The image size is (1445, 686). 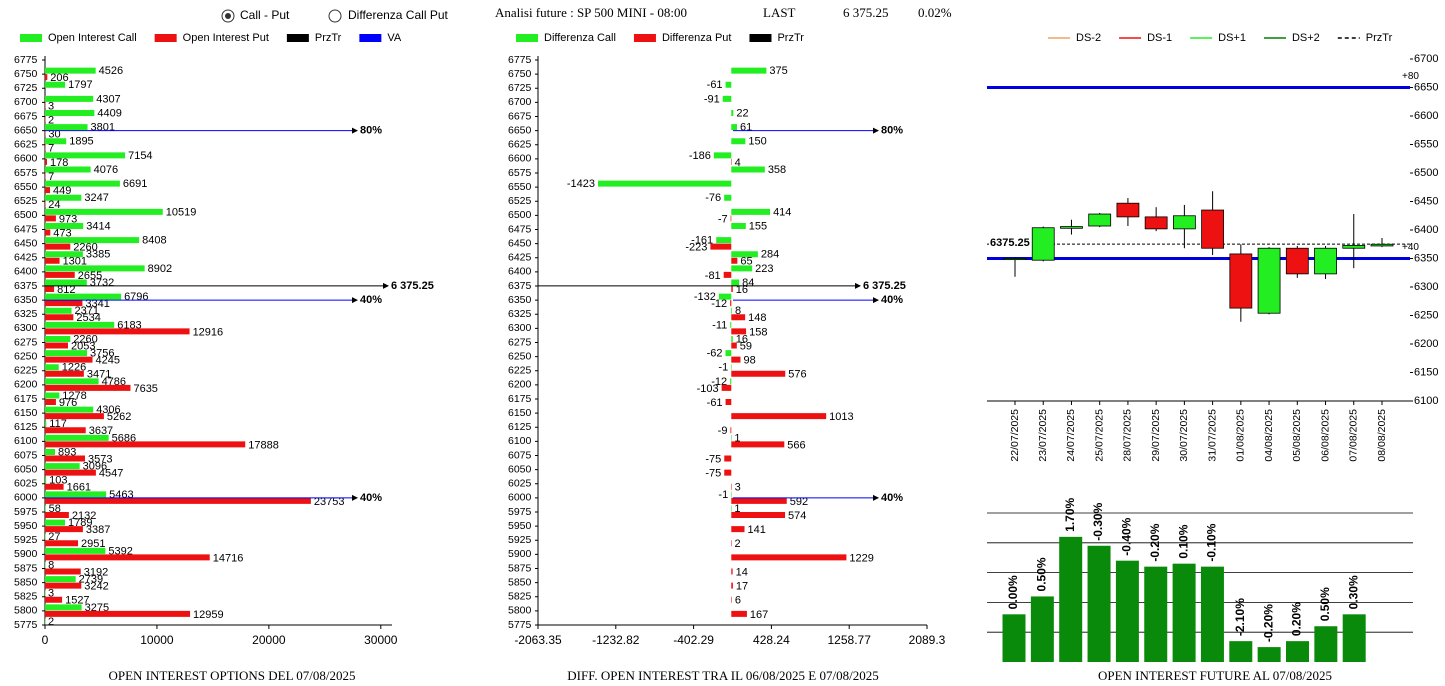 What do you see at coordinates (520, 625) in the screenshot?
I see `y-tick-label: 5775` at bounding box center [520, 625].